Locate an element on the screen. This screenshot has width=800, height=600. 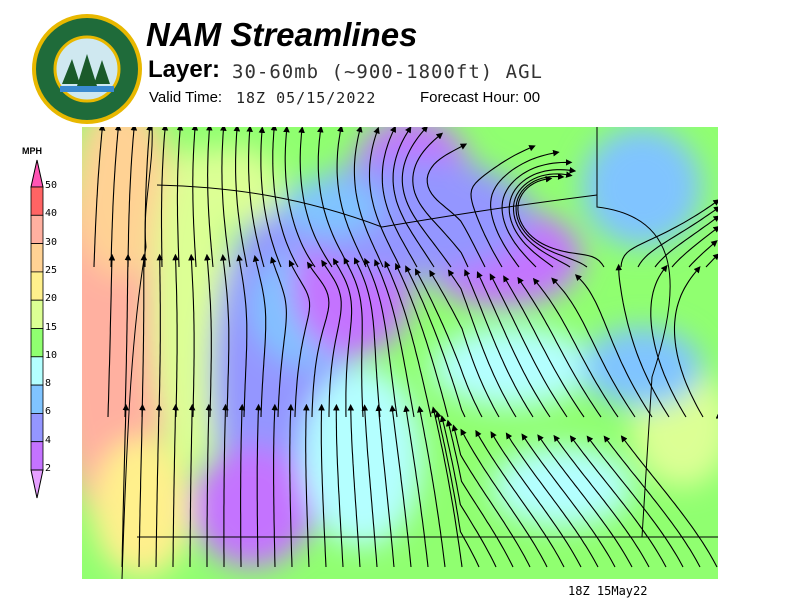
coastline is located at coordinates (137, 353).